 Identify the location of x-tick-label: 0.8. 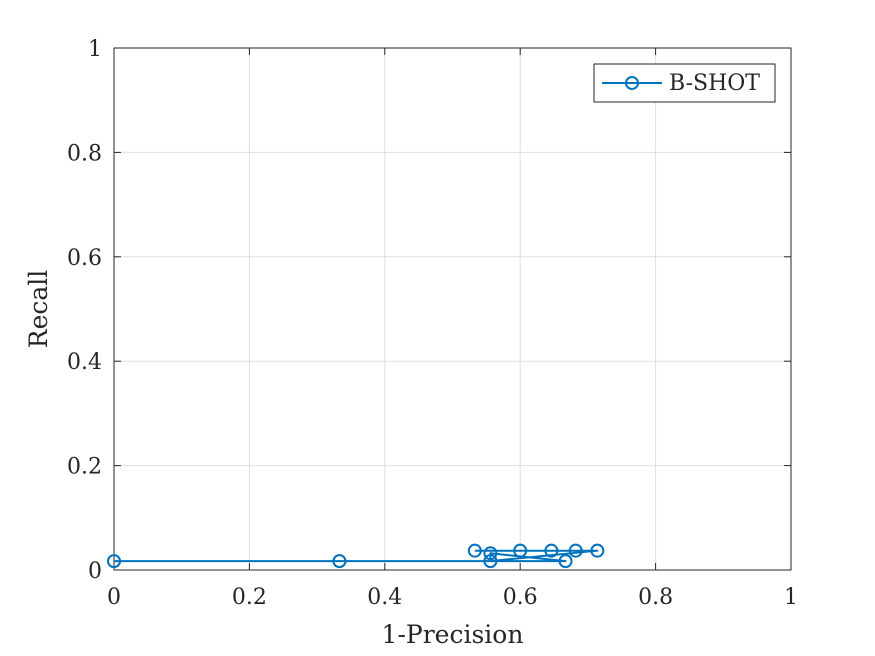
(655, 597).